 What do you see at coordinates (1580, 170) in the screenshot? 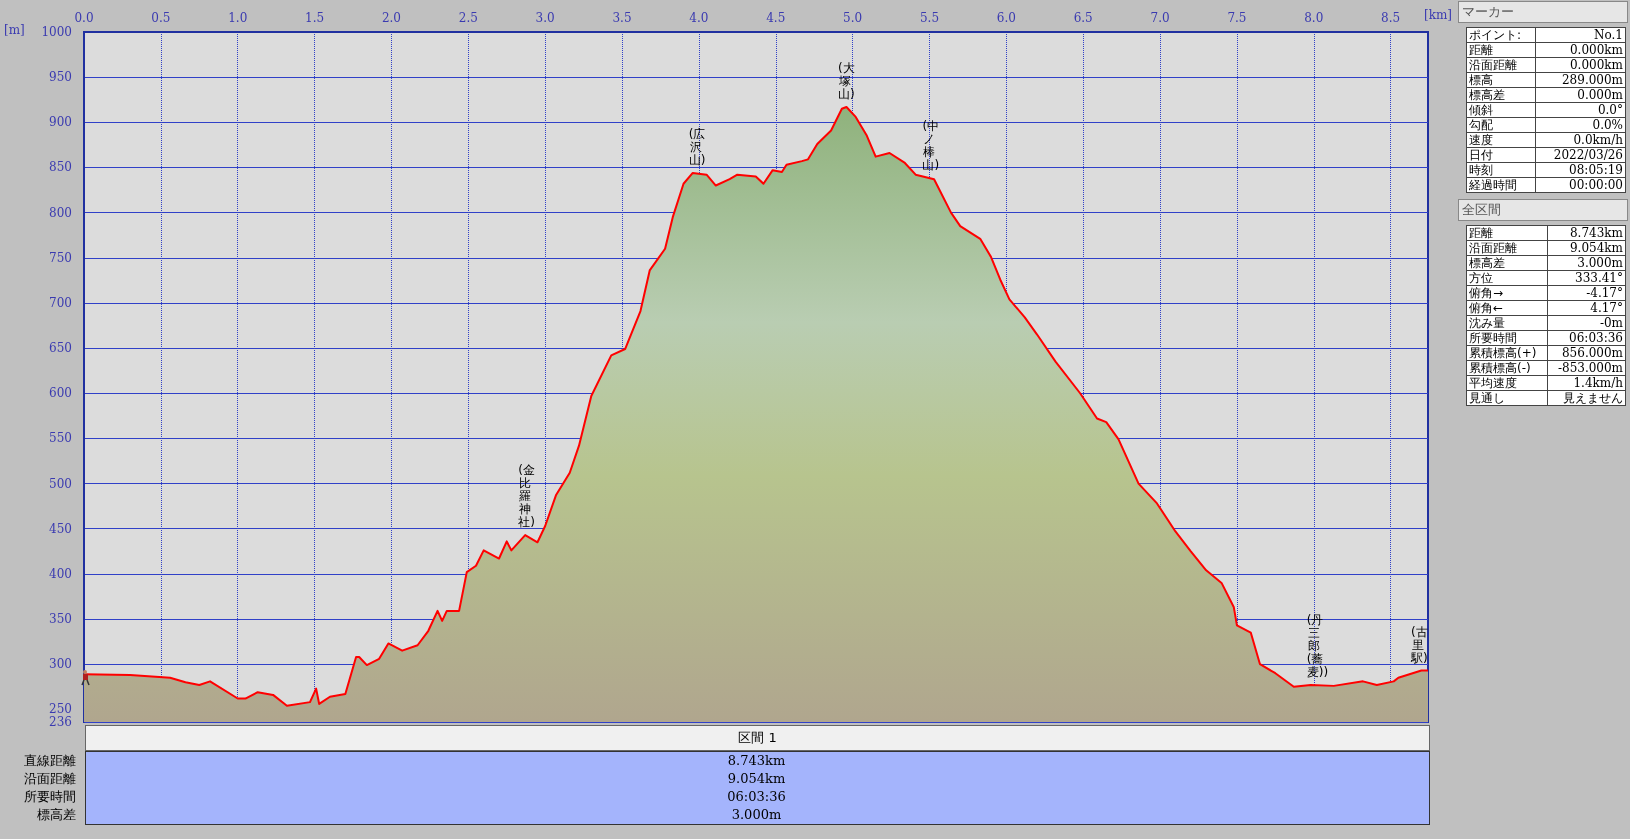
I see `text: 08:05:19` at bounding box center [1580, 170].